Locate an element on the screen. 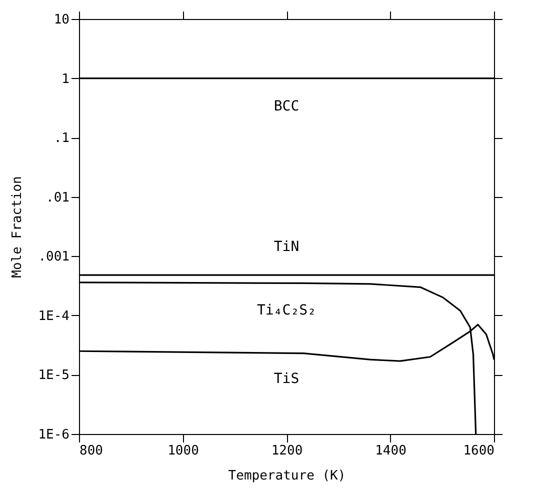 The width and height of the screenshot is (560, 504). y-tick-label: 10 is located at coordinates (62, 20).